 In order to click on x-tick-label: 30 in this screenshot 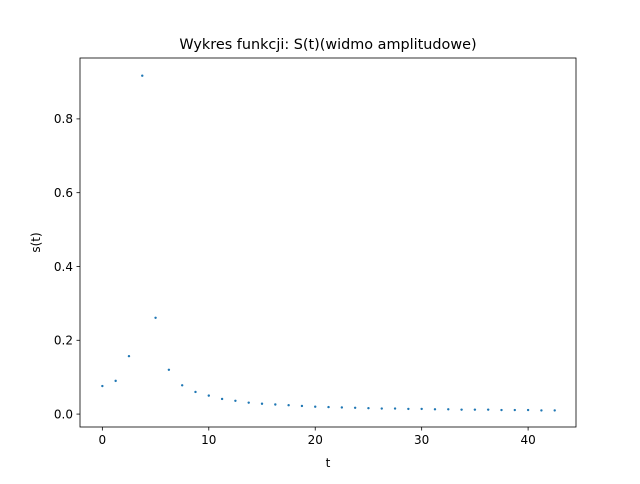, I will do `click(421, 440)`.